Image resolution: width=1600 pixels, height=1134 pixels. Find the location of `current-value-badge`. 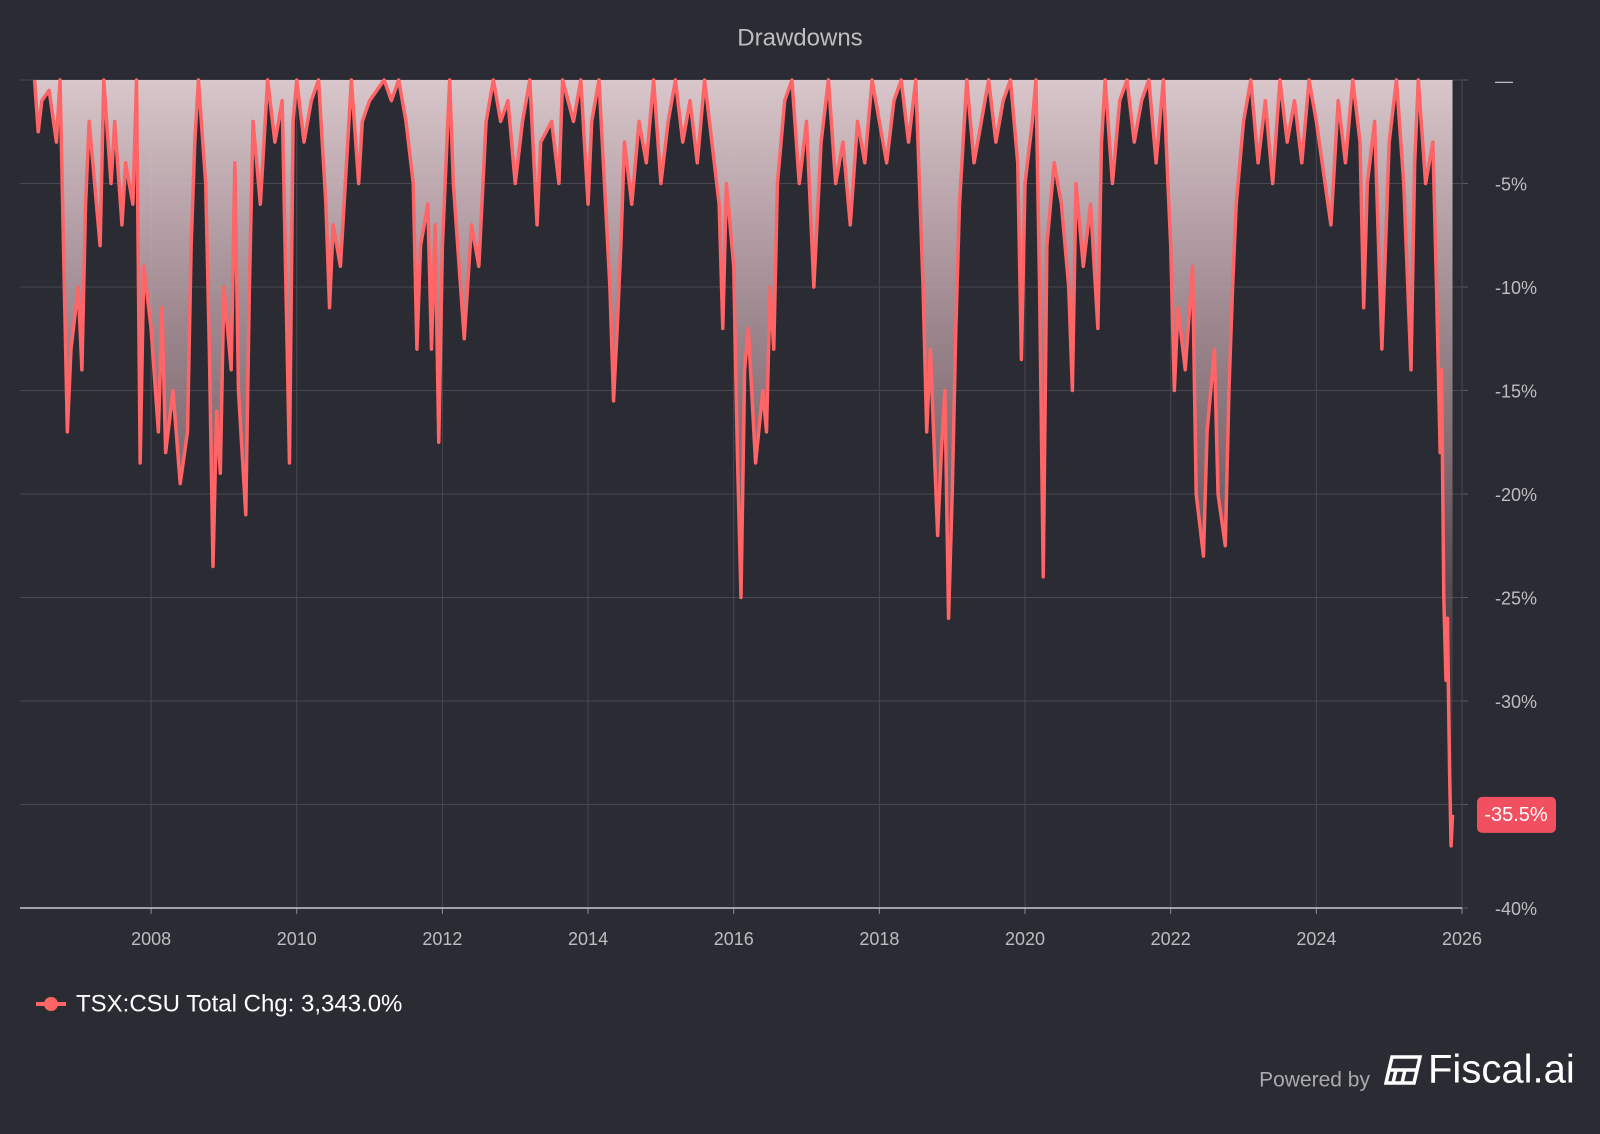

current-value-badge is located at coordinates (1516, 814).